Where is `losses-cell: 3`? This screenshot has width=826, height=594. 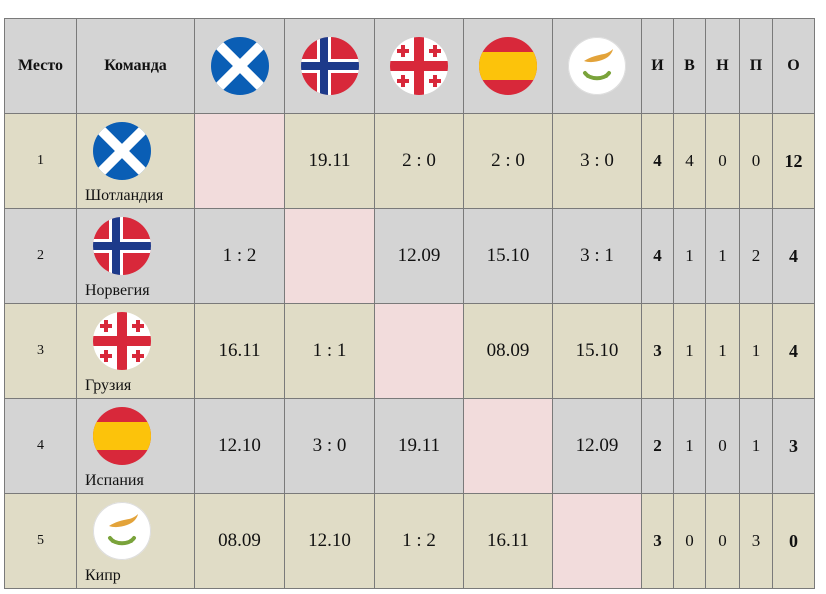 losses-cell: 3 is located at coordinates (756, 541).